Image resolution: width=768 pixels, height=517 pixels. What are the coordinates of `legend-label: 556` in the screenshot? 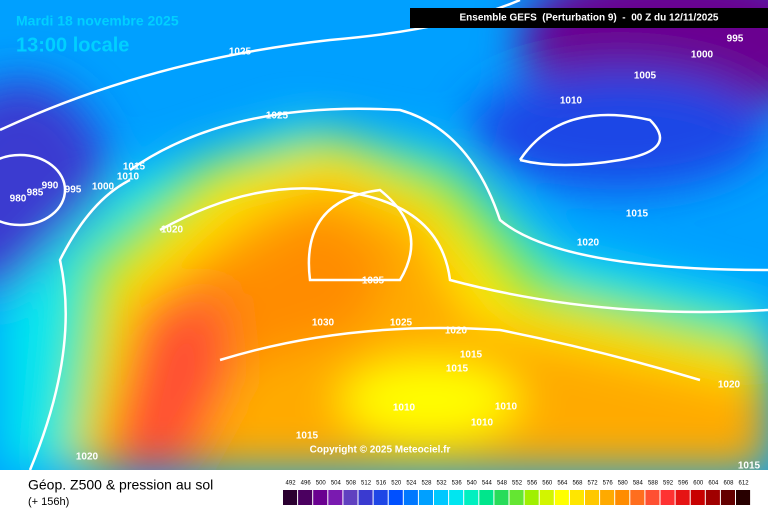 It's located at (532, 484).